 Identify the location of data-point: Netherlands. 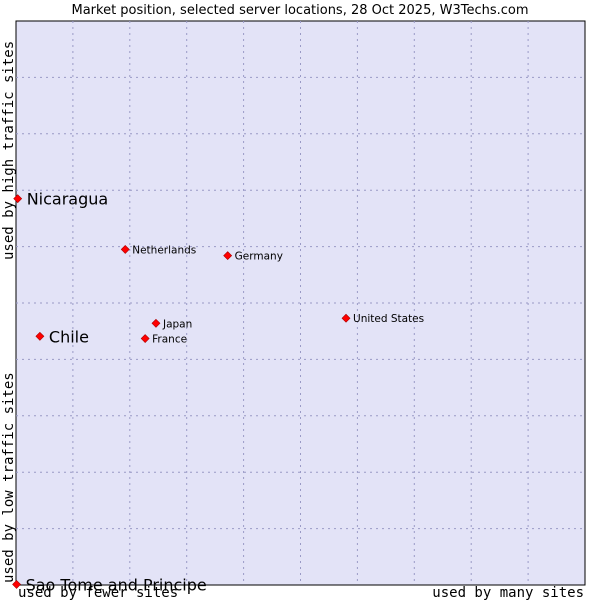
(158, 250).